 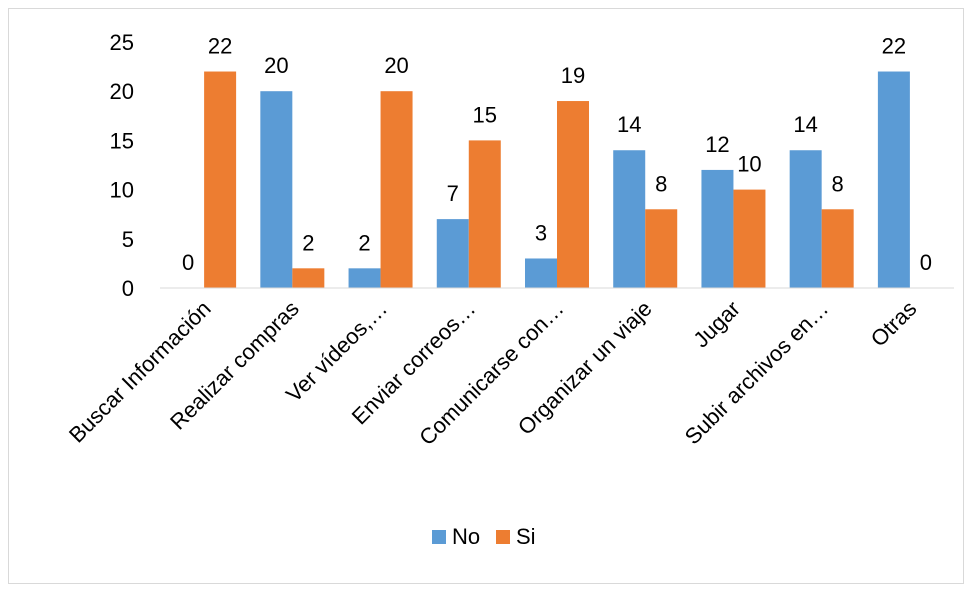 I want to click on category-label: Jugar, so click(x=716, y=324).